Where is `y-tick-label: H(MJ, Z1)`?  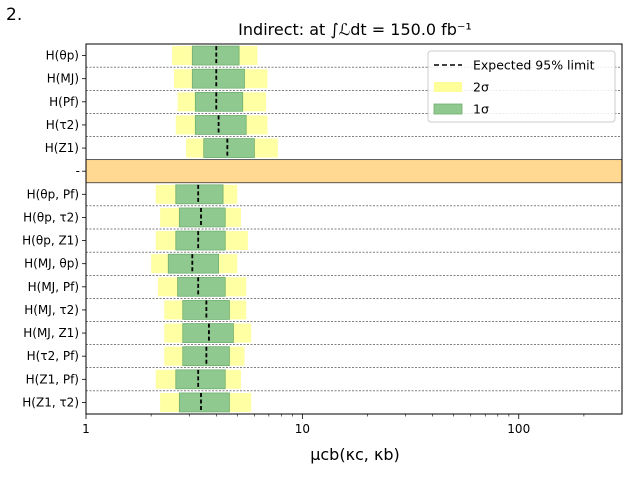
y-tick-label: H(MJ, Z1) is located at coordinates (51, 333).